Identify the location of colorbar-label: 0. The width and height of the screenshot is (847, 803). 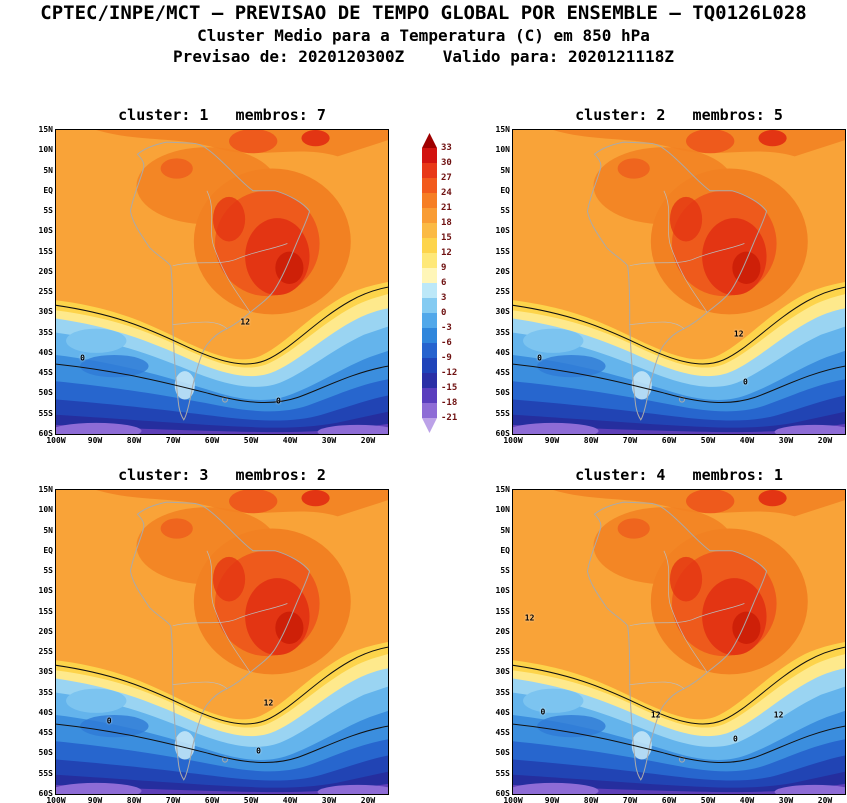
(444, 313).